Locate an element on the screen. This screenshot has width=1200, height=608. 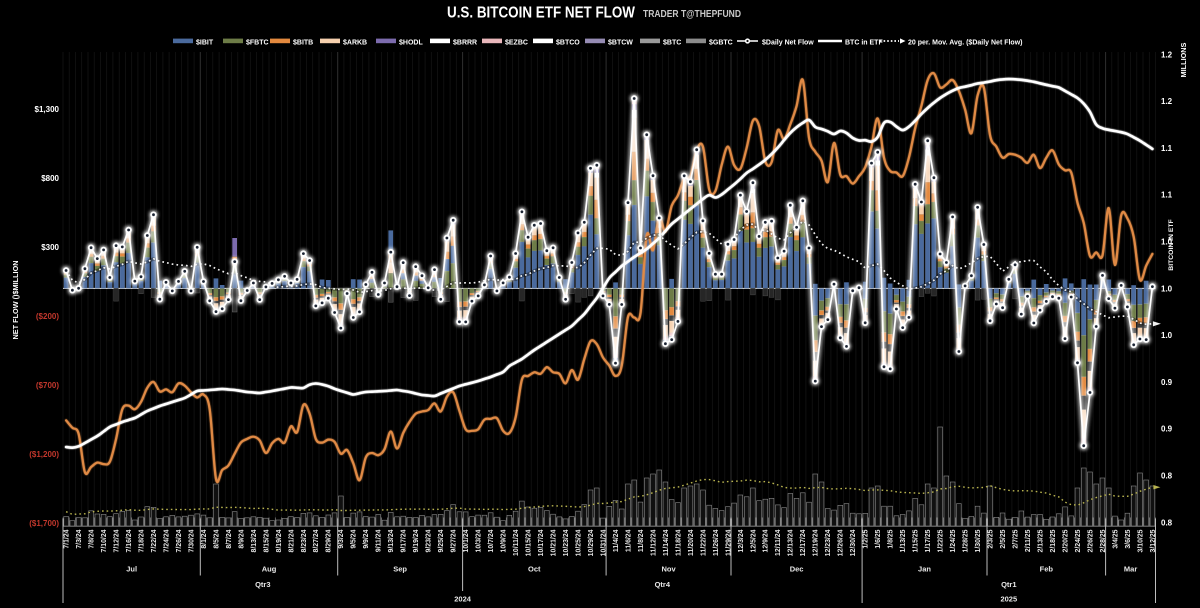
svg-text: 2/26/25 is located at coordinates (1090, 540).